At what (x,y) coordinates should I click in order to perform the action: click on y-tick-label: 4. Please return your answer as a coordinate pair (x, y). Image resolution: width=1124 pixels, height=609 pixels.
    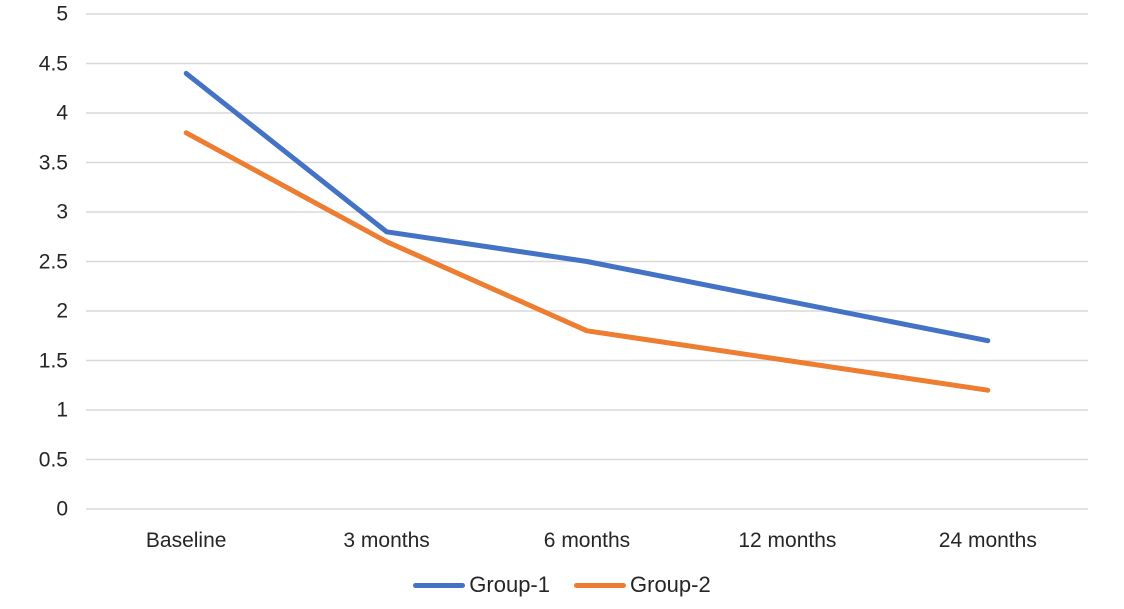
    Looking at the image, I should click on (62, 113).